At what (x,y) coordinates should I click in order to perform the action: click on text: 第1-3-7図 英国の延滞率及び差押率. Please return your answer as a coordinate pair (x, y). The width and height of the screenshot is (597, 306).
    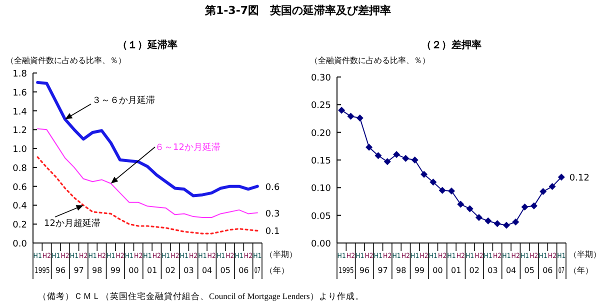
    Looking at the image, I should click on (298, 10).